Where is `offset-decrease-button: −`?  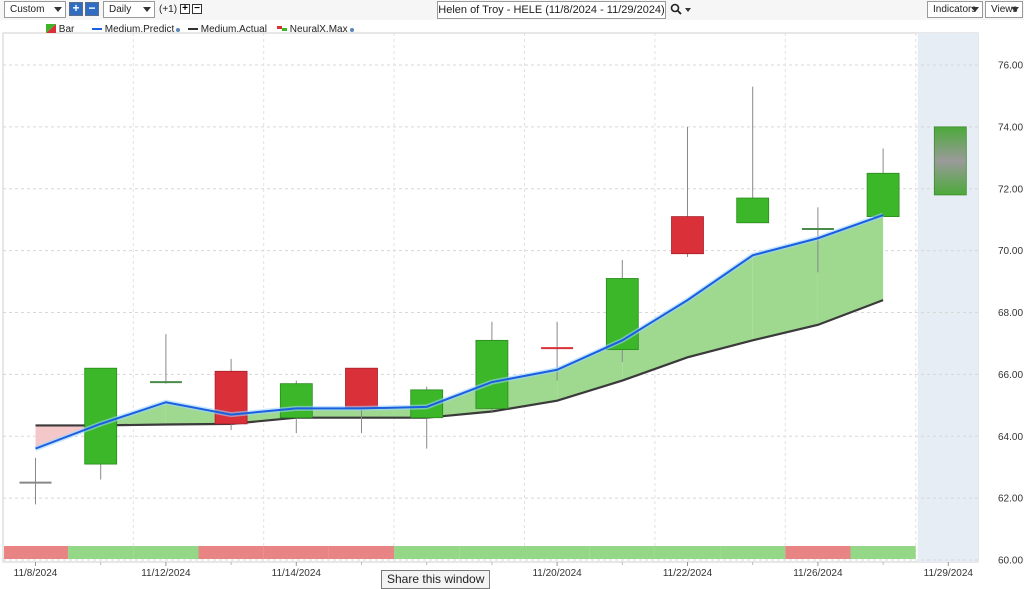
offset-decrease-button: − is located at coordinates (197, 9).